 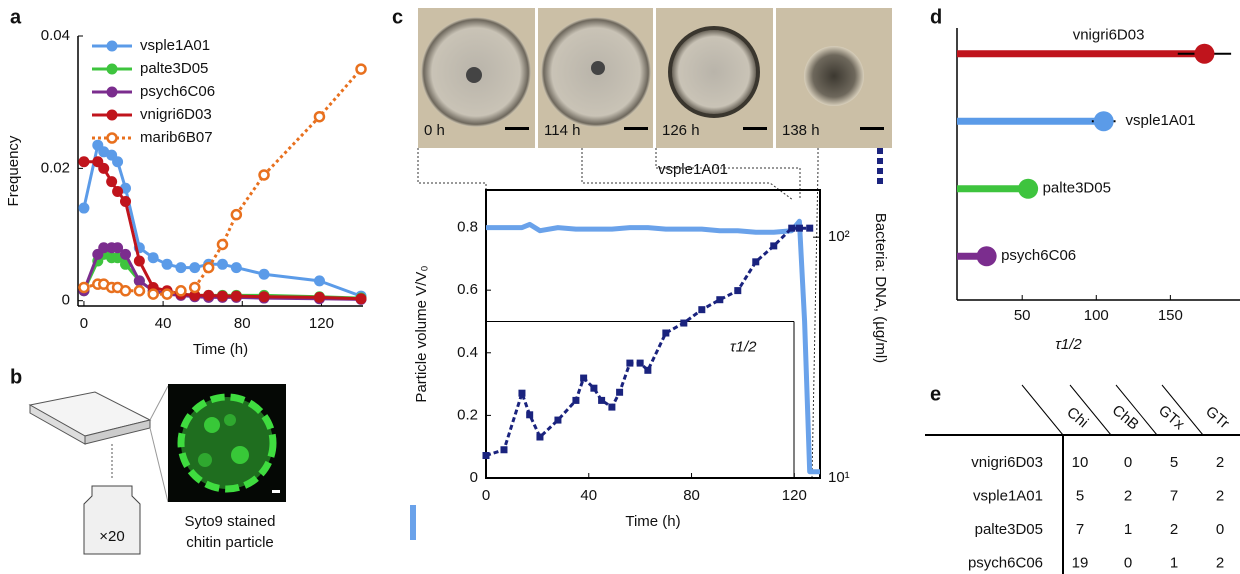 What do you see at coordinates (111, 536) in the screenshot?
I see `objective-label: ×20` at bounding box center [111, 536].